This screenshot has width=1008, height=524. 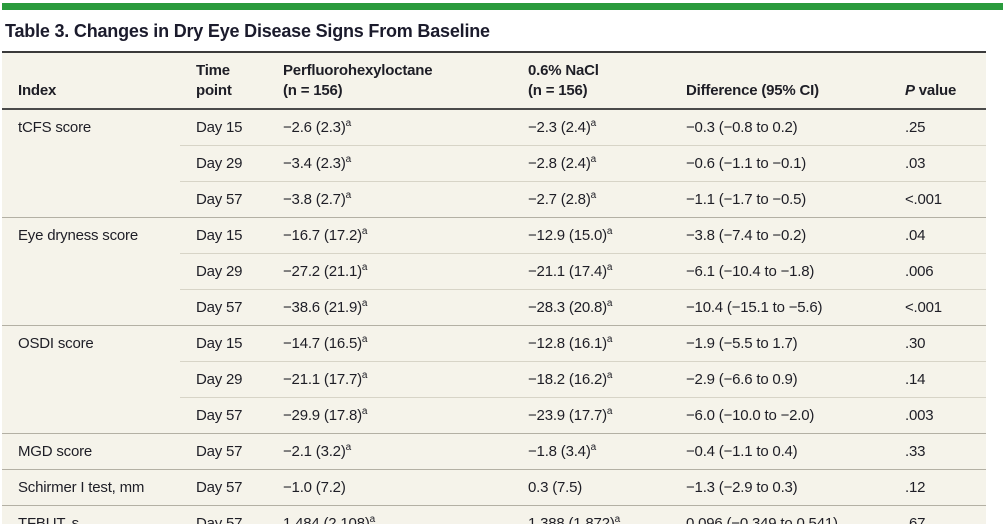 I want to click on cell-pvalue: .67, so click(x=937, y=514).